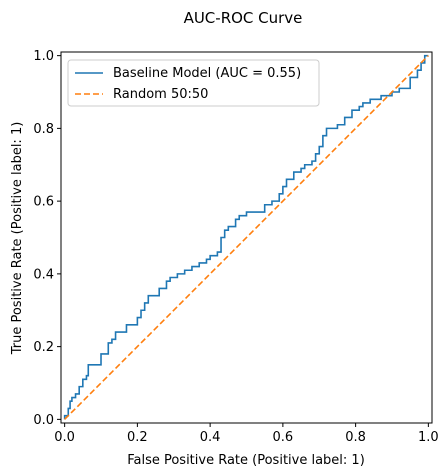 The width and height of the screenshot is (448, 476). I want to click on x-tick-label: 0.0, so click(64, 437).